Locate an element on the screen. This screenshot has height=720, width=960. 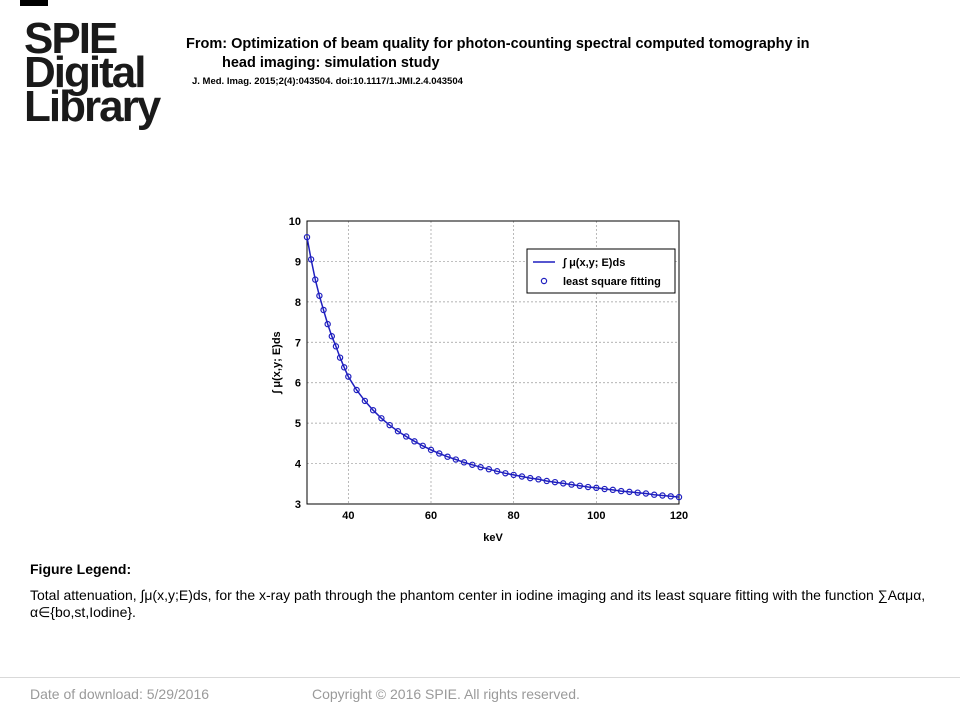
chart-legend: ∫ μ(x,y; E)ds least square fitting is located at coordinates (601, 271).